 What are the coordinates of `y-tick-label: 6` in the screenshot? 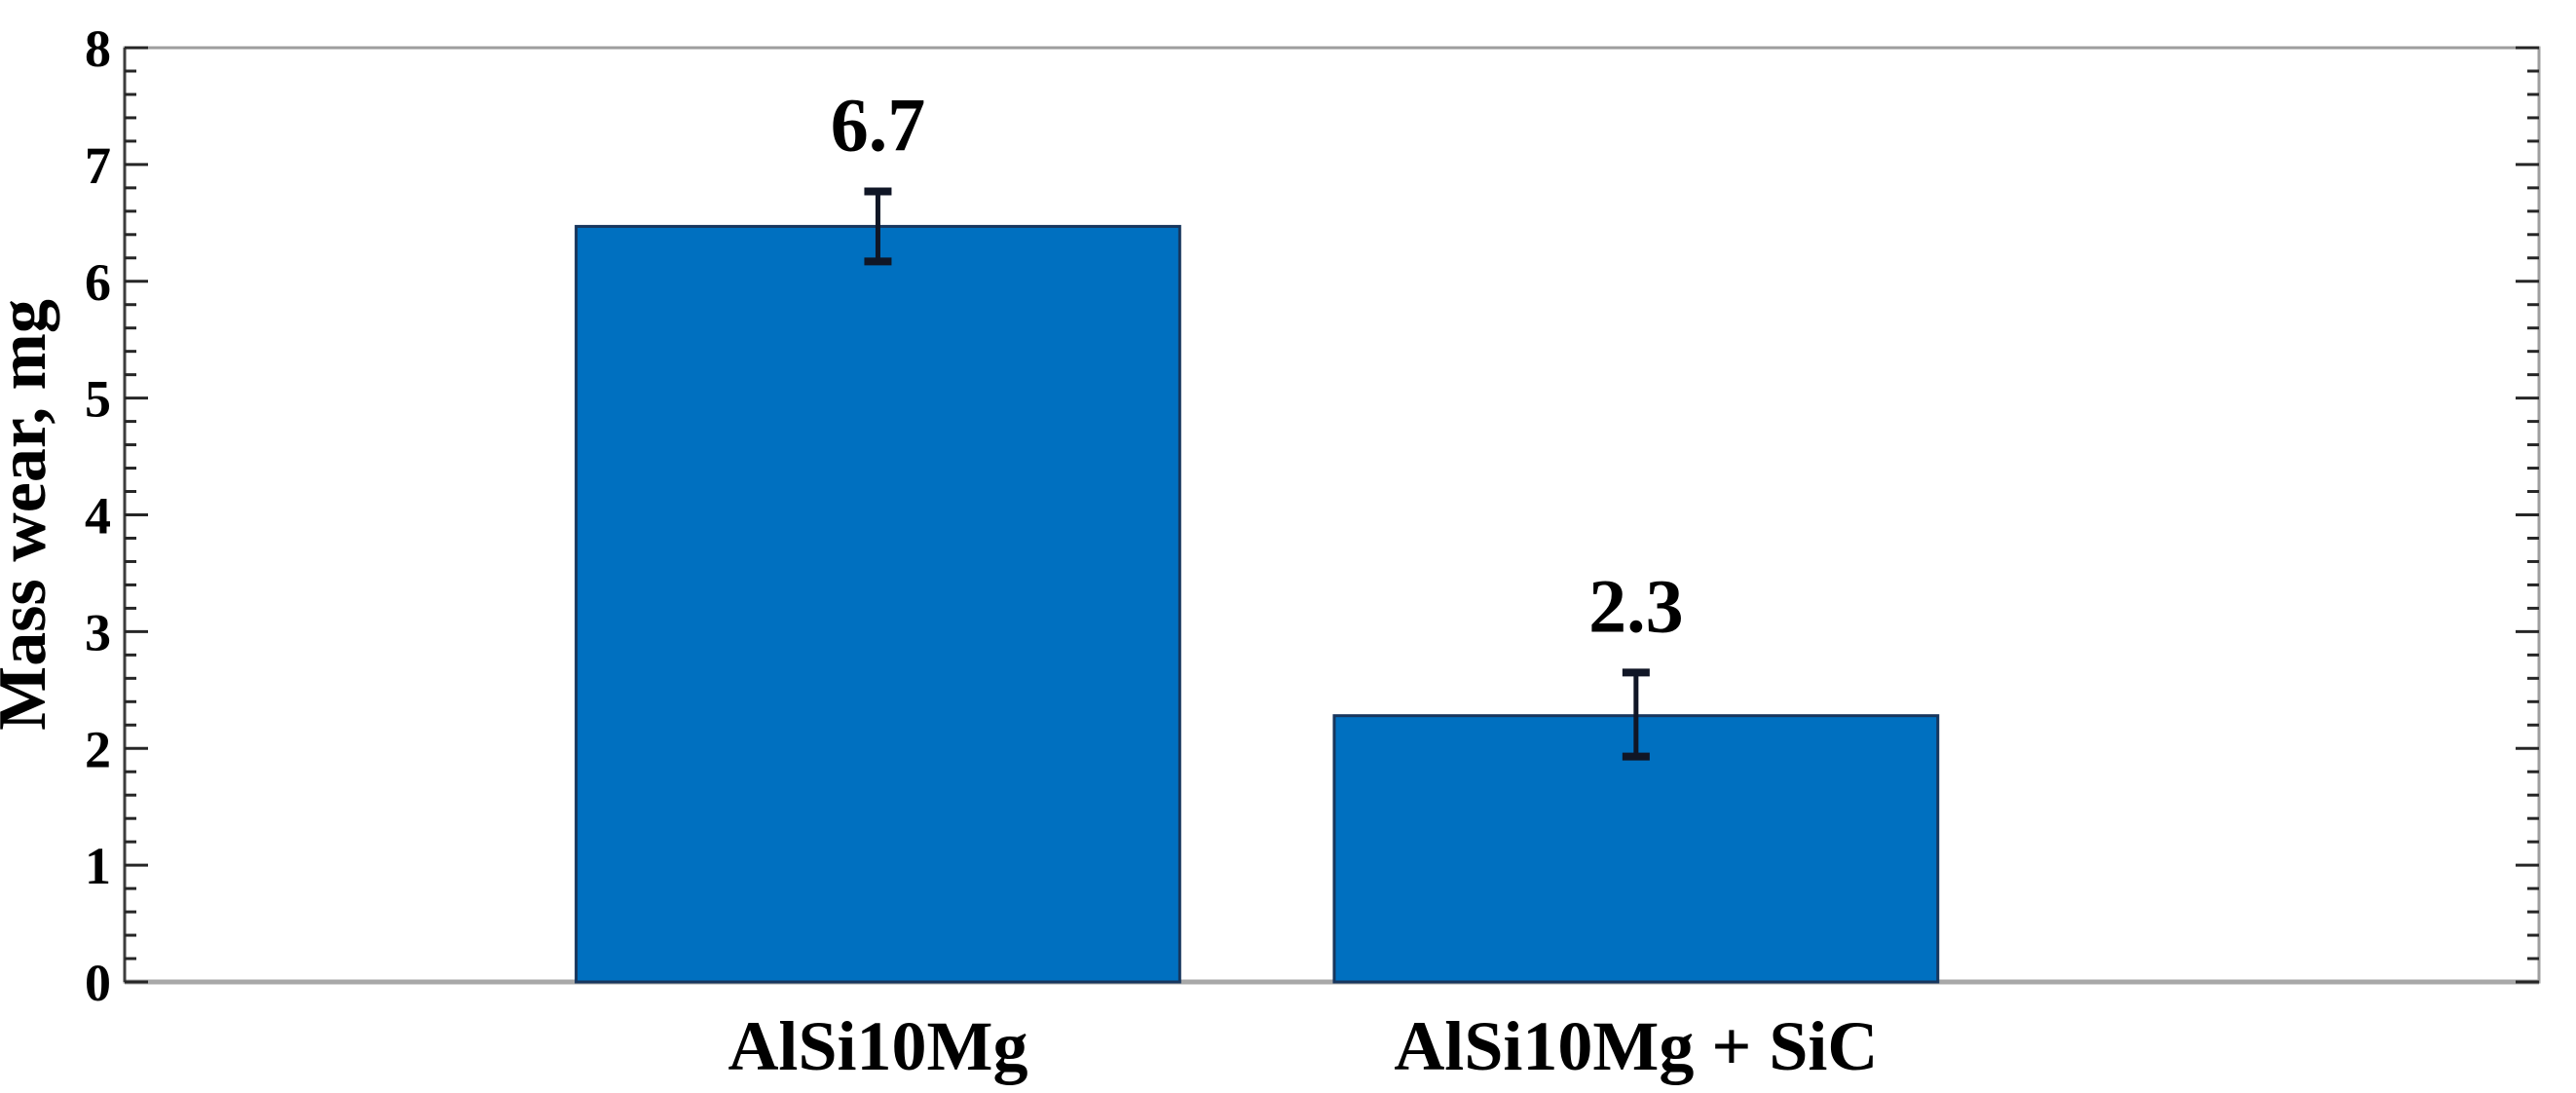 It's located at (98, 282).